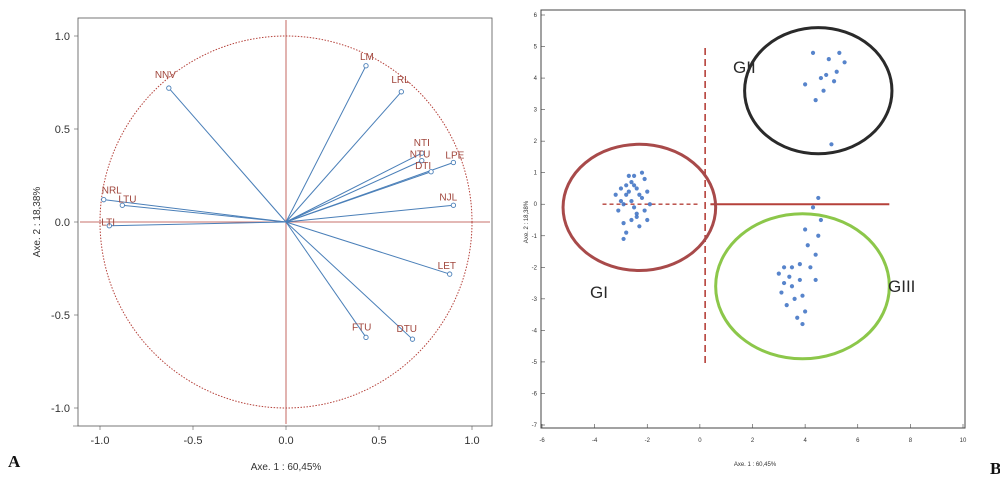 This screenshot has width=1000, height=477. What do you see at coordinates (542, 441) in the screenshot?
I see `panel-b-x-tick-label: -6` at bounding box center [542, 441].